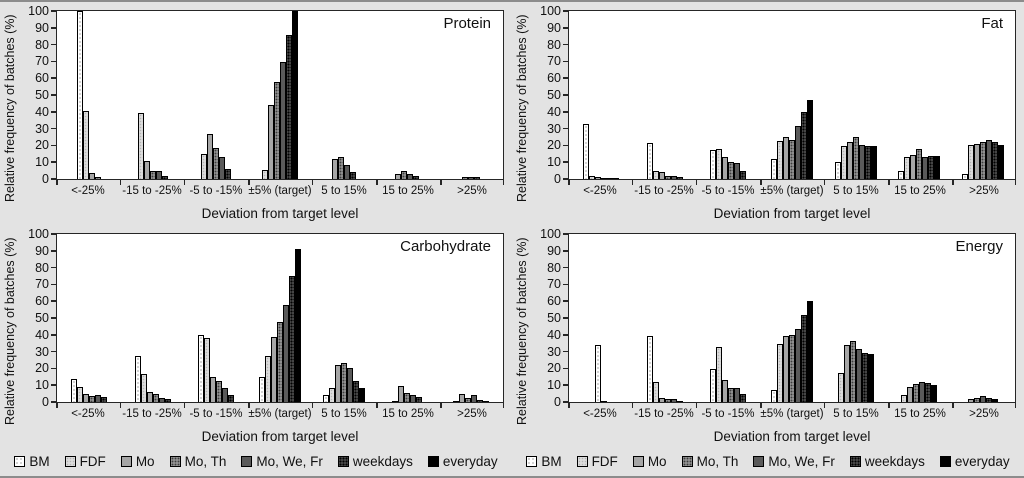 The image size is (1024, 478). I want to click on y-tick-label: 10, so click(554, 385).